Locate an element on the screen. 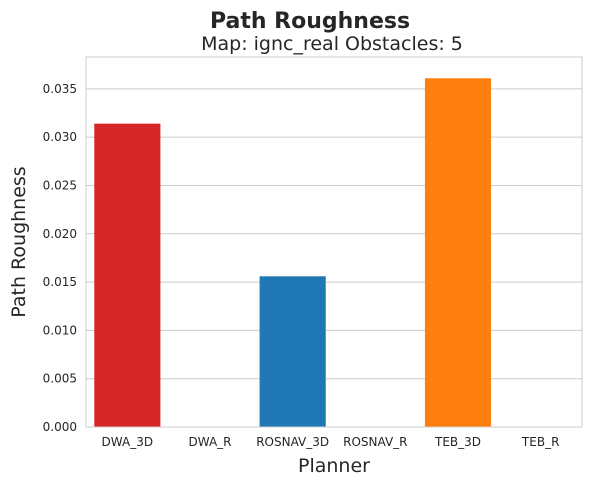 The image size is (590, 486). x-tick-labels: DWA_3D DWA_R ROSNAV_3D ROSNAV_R TEB_3D TEB_R is located at coordinates (331, 442).